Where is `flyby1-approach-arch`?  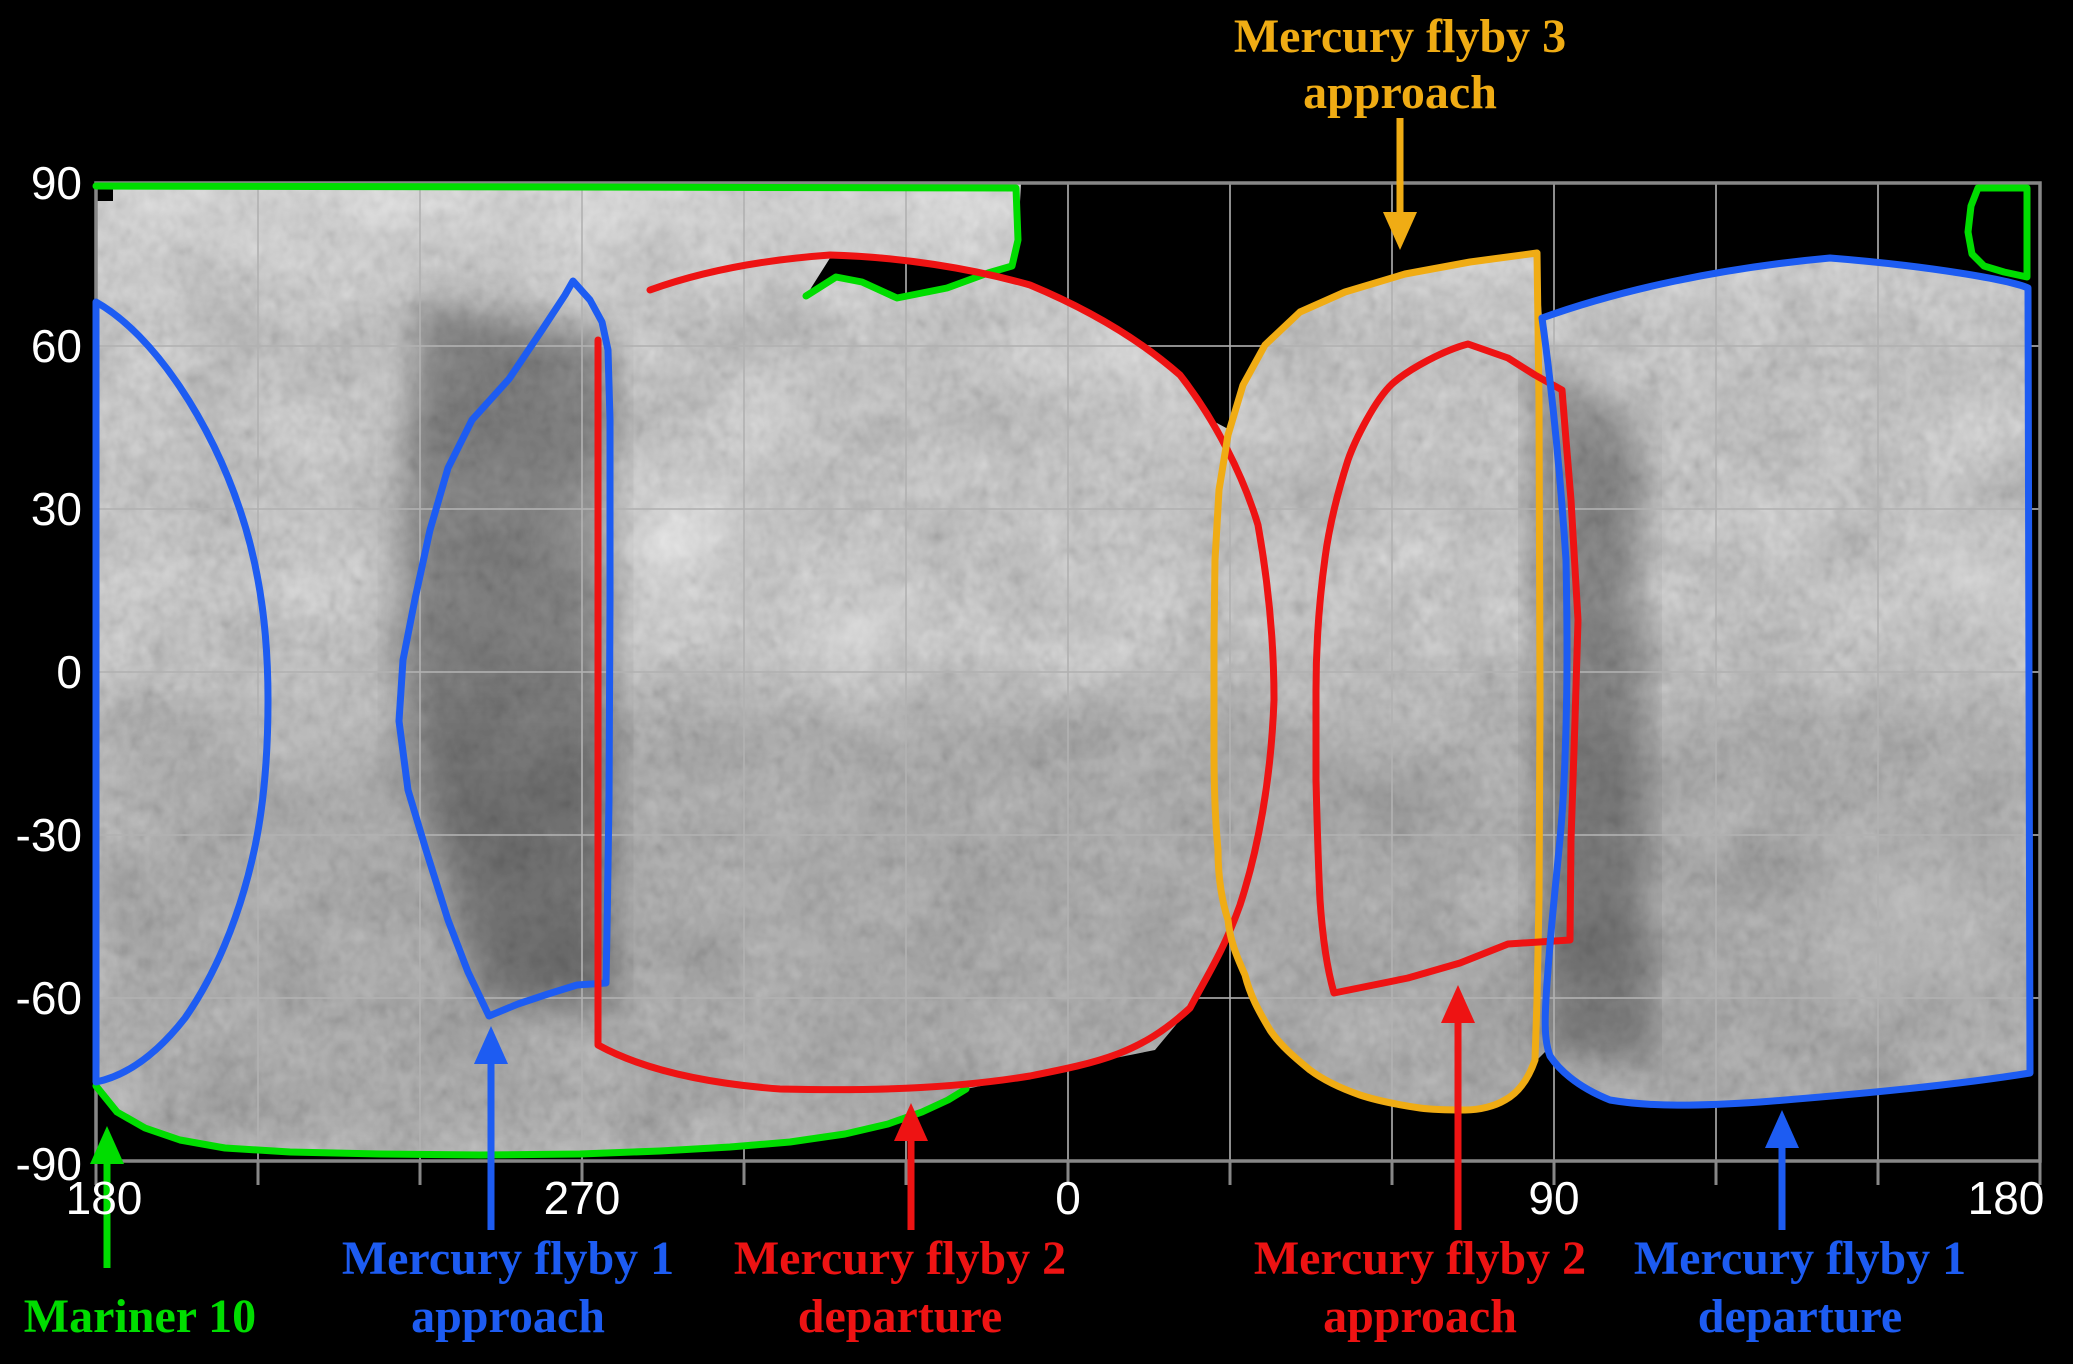
flyby1-approach-arch is located at coordinates (504, 648).